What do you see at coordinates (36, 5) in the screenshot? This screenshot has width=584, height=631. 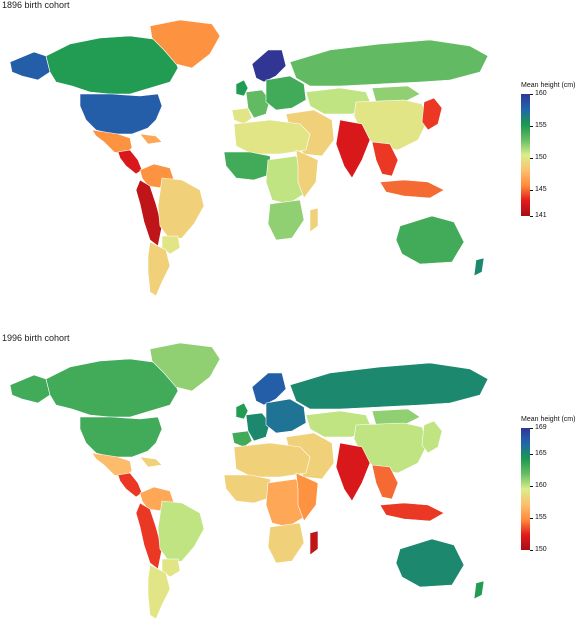 I see `panel-title: 1896 birth cohort` at bounding box center [36, 5].